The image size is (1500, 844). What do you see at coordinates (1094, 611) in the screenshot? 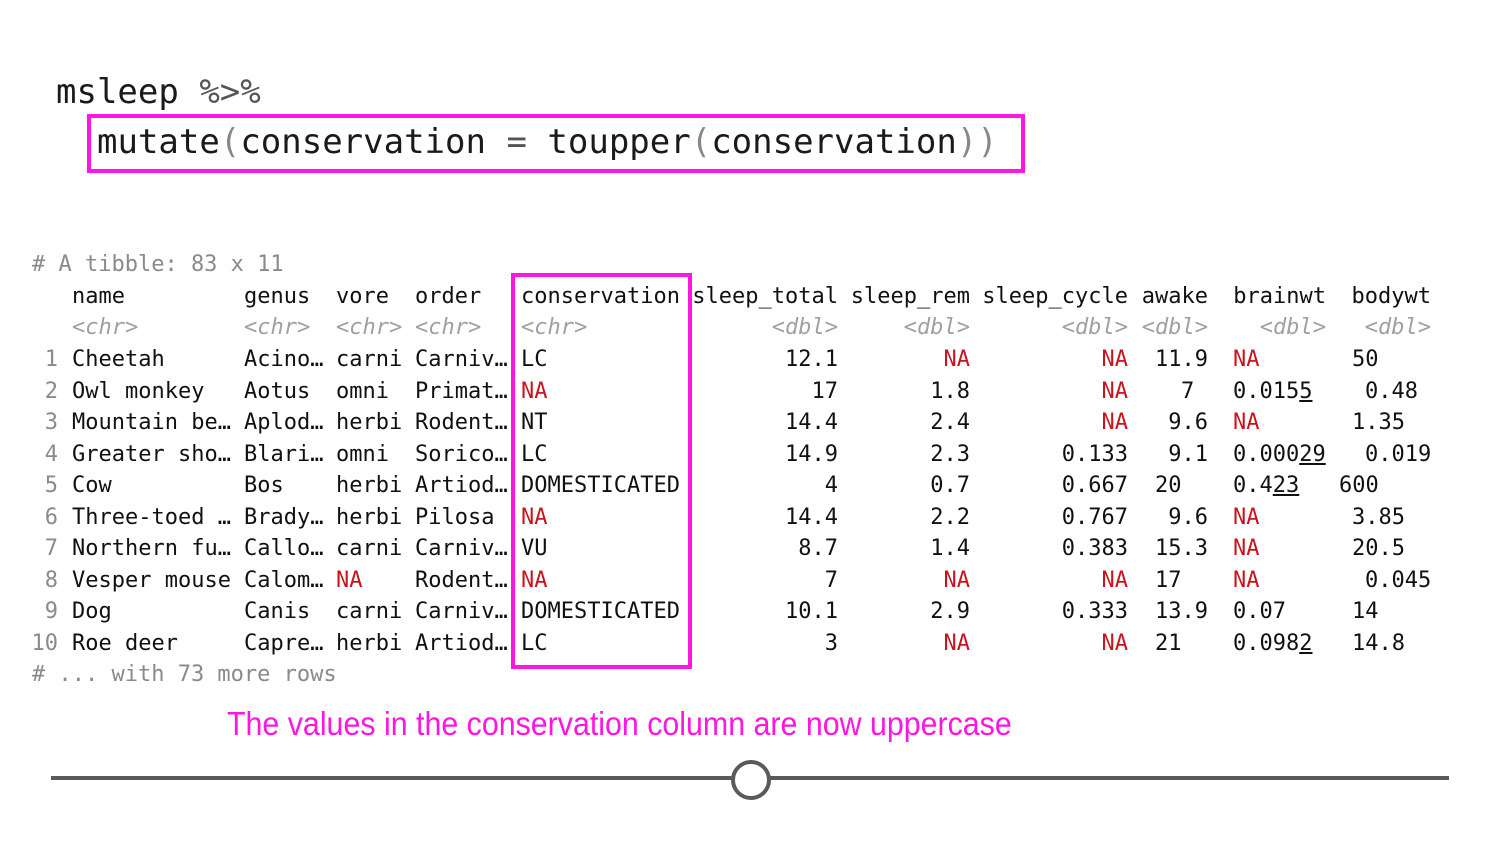
I see `cell-sleep-cycle: 0.333` at bounding box center [1094, 611].